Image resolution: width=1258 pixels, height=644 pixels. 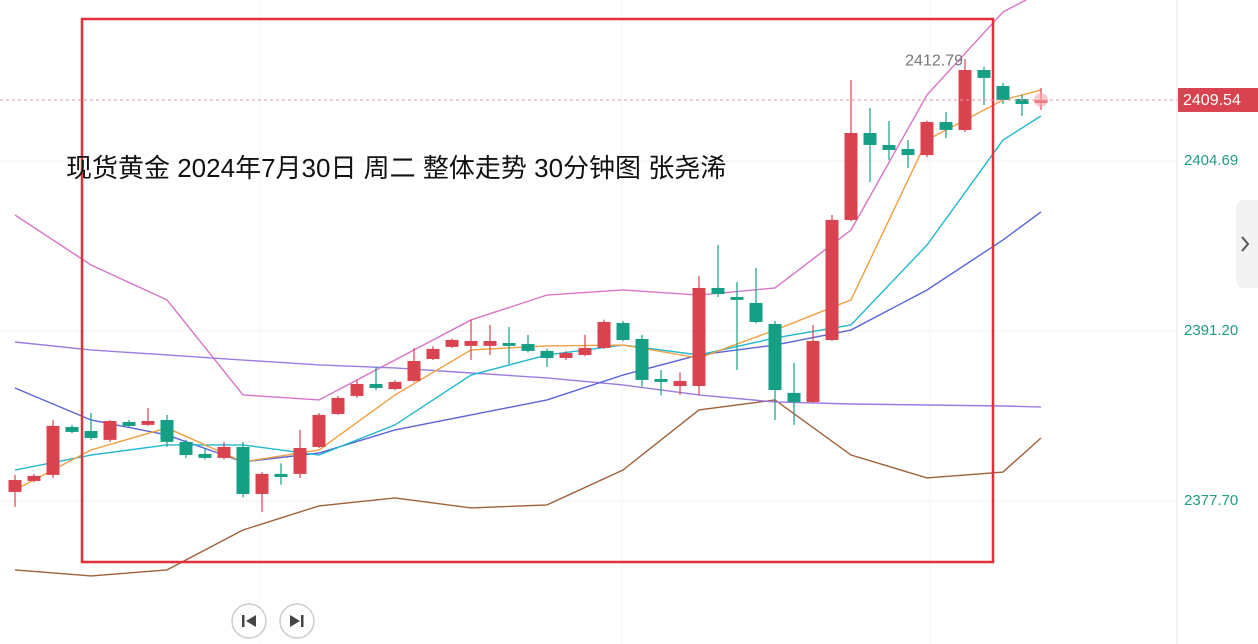 I want to click on overlay-line, so click(x=528, y=374).